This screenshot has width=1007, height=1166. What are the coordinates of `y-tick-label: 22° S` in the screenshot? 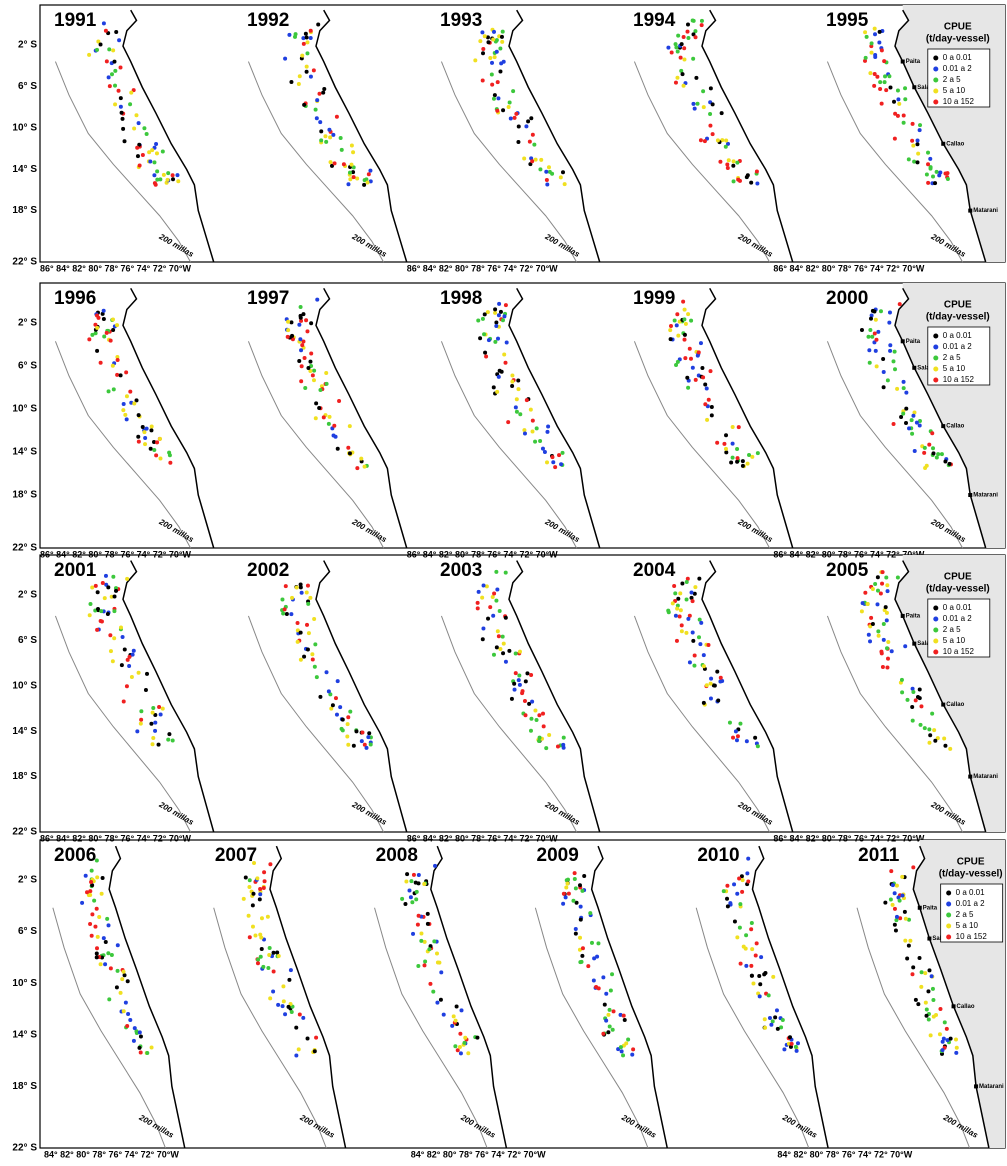 It's located at (24, 548).